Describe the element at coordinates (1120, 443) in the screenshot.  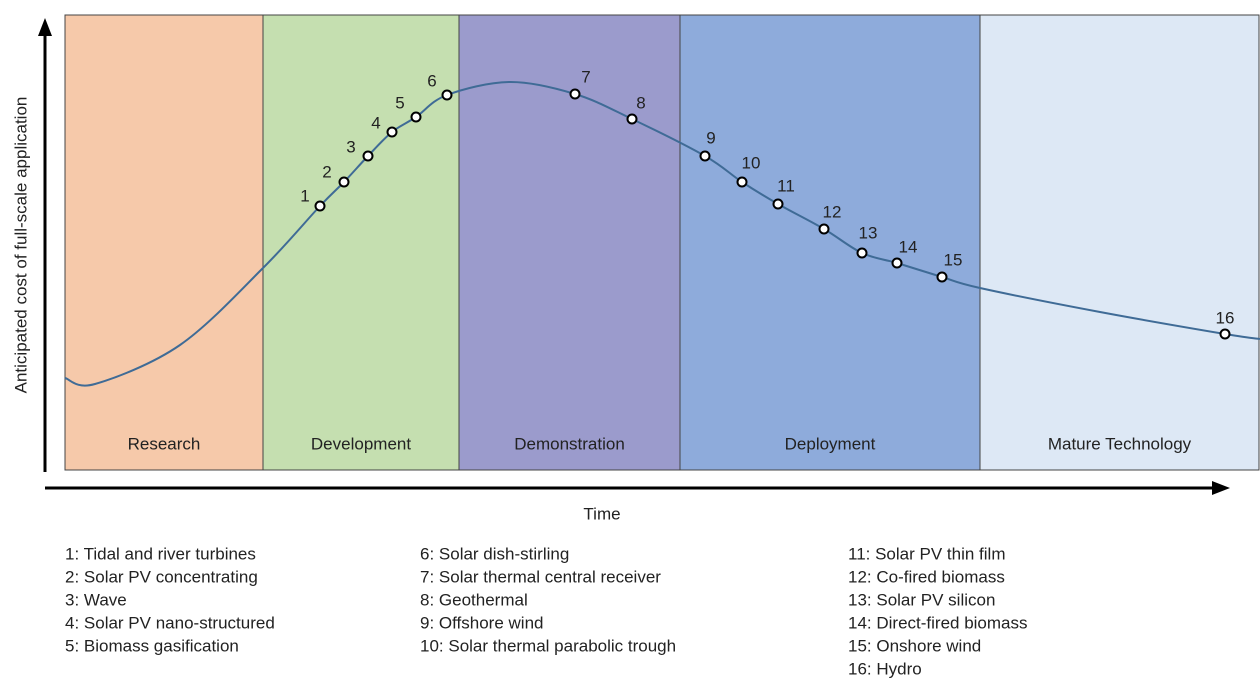
I see `stage-label: Mature Technology` at that location.